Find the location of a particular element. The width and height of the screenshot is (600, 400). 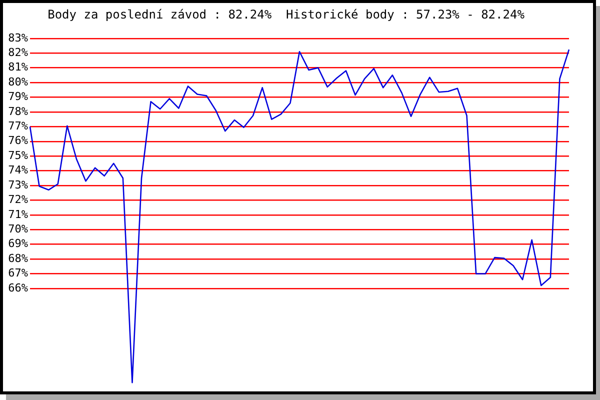

y-tick-label: 68% is located at coordinates (18, 258).